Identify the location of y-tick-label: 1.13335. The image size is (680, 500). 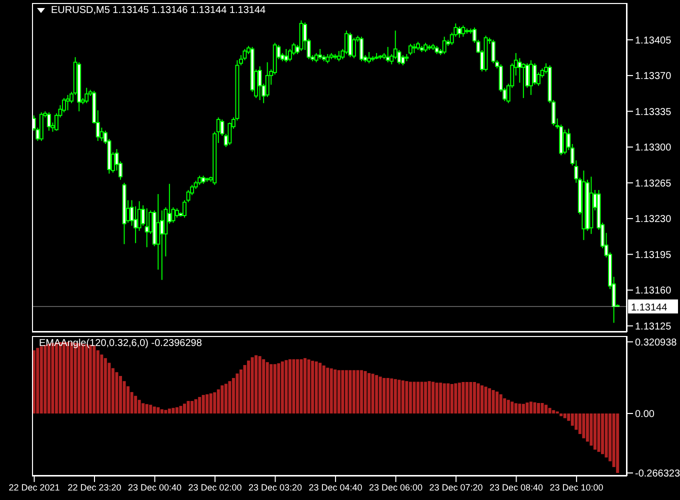
(653, 112).